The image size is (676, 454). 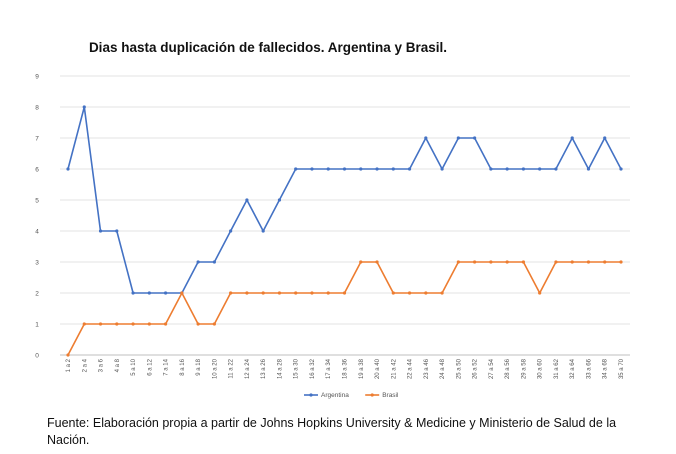 I want to click on y-tick-label: 5, so click(x=37, y=201).